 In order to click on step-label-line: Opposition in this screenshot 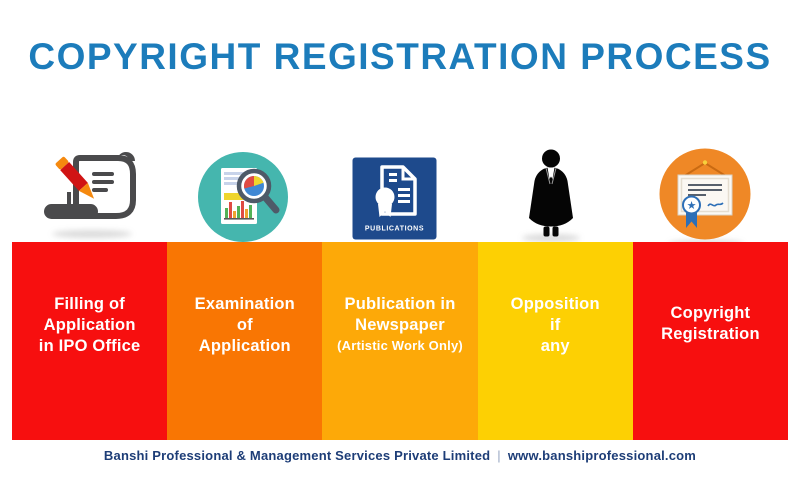, I will do `click(555, 304)`.